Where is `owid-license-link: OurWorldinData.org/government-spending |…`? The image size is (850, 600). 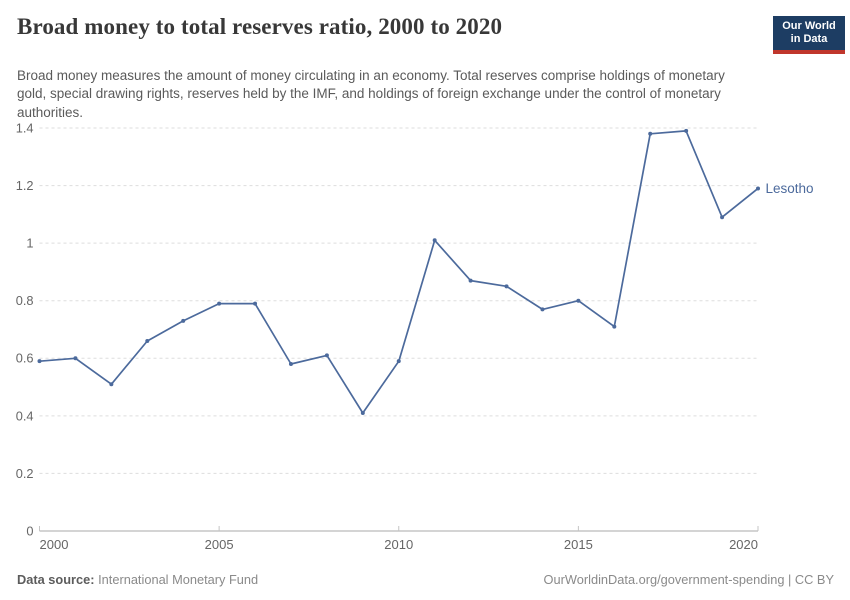
owid-license-link: OurWorldinData.org/government-spending |… is located at coordinates (688, 579).